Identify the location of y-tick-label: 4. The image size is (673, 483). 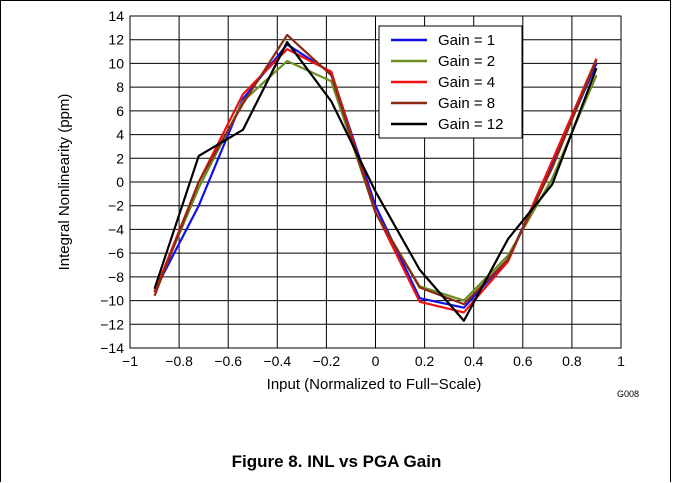
(120, 135).